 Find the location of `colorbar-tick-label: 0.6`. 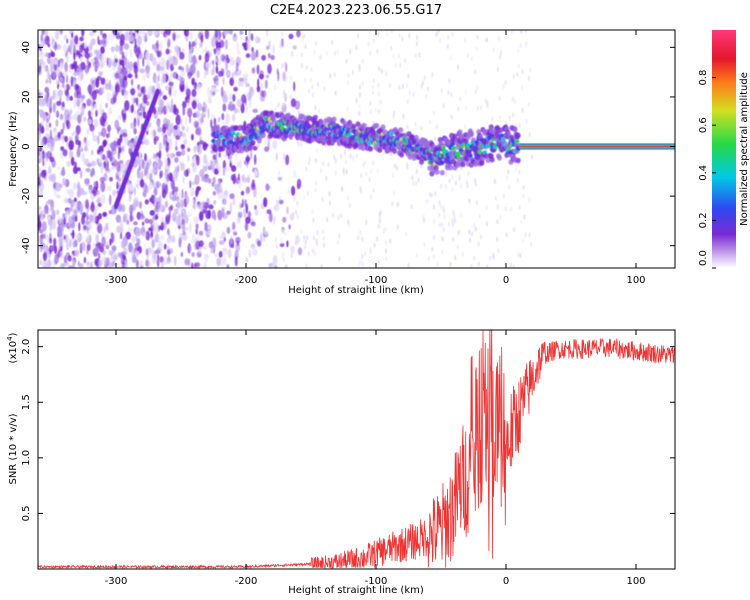

colorbar-tick-label: 0.6 is located at coordinates (703, 125).